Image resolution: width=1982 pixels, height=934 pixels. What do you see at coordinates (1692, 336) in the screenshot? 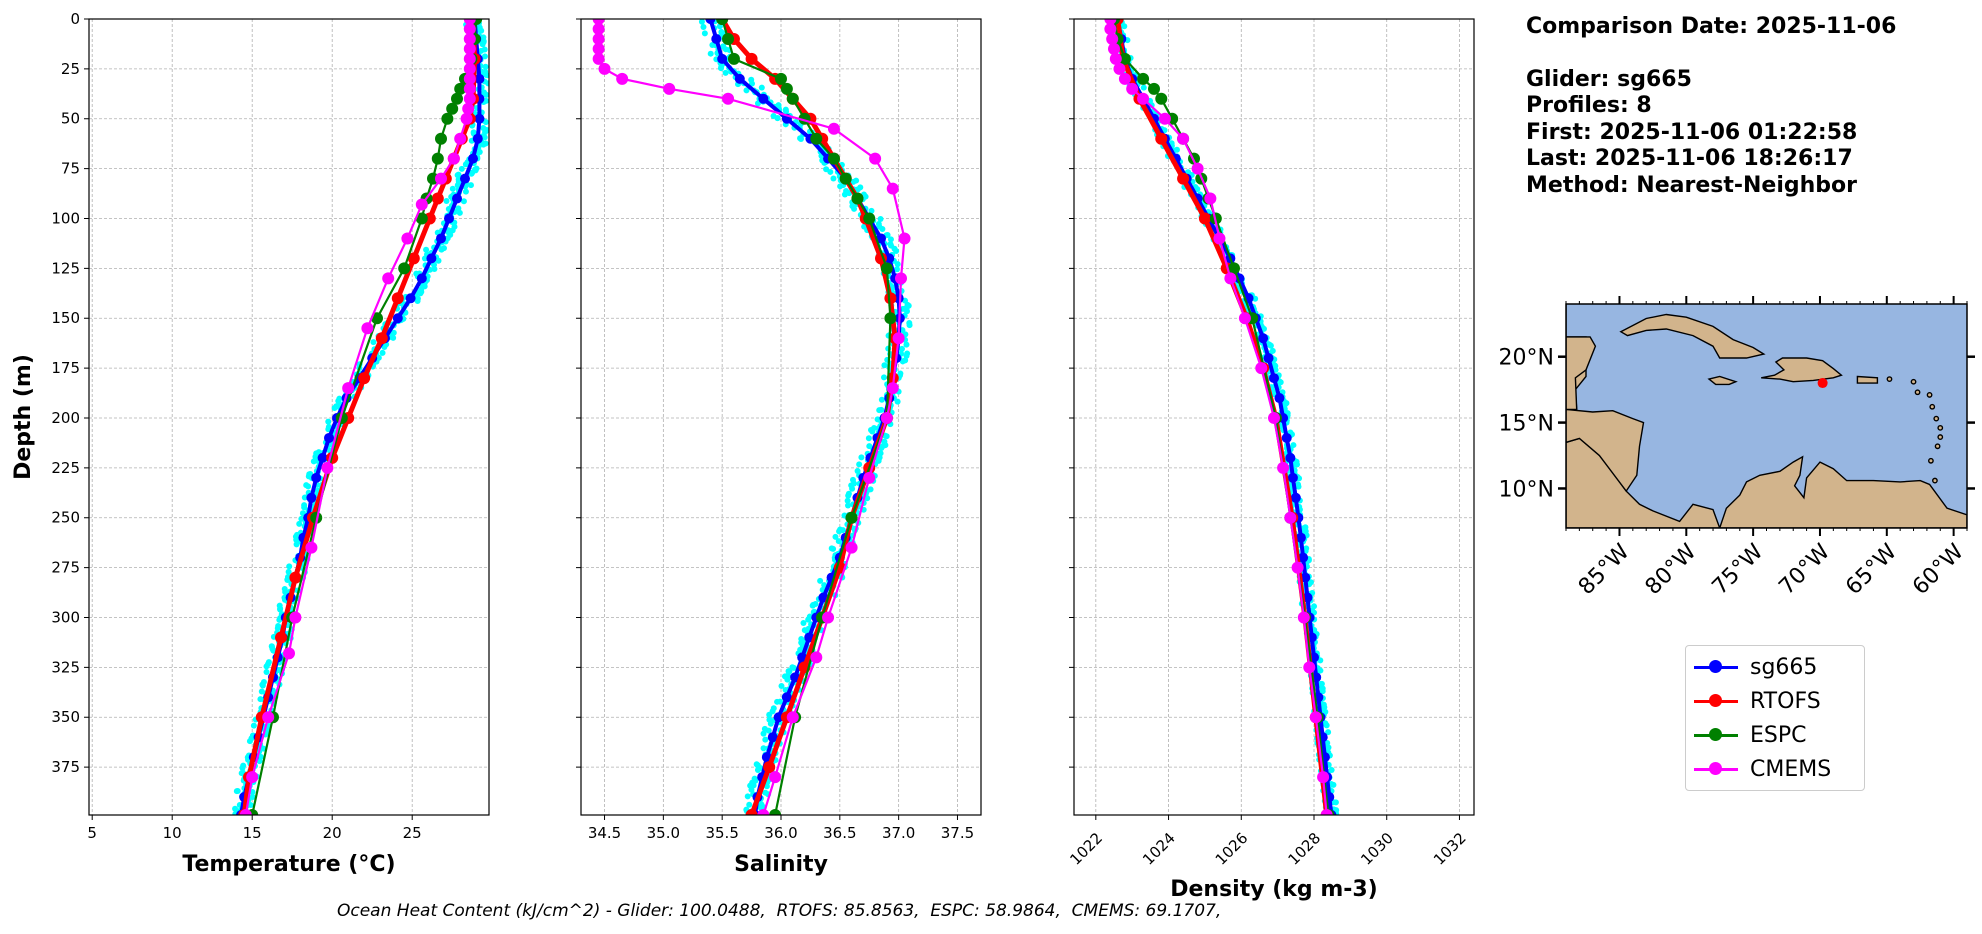
I see `cuba` at bounding box center [1692, 336].